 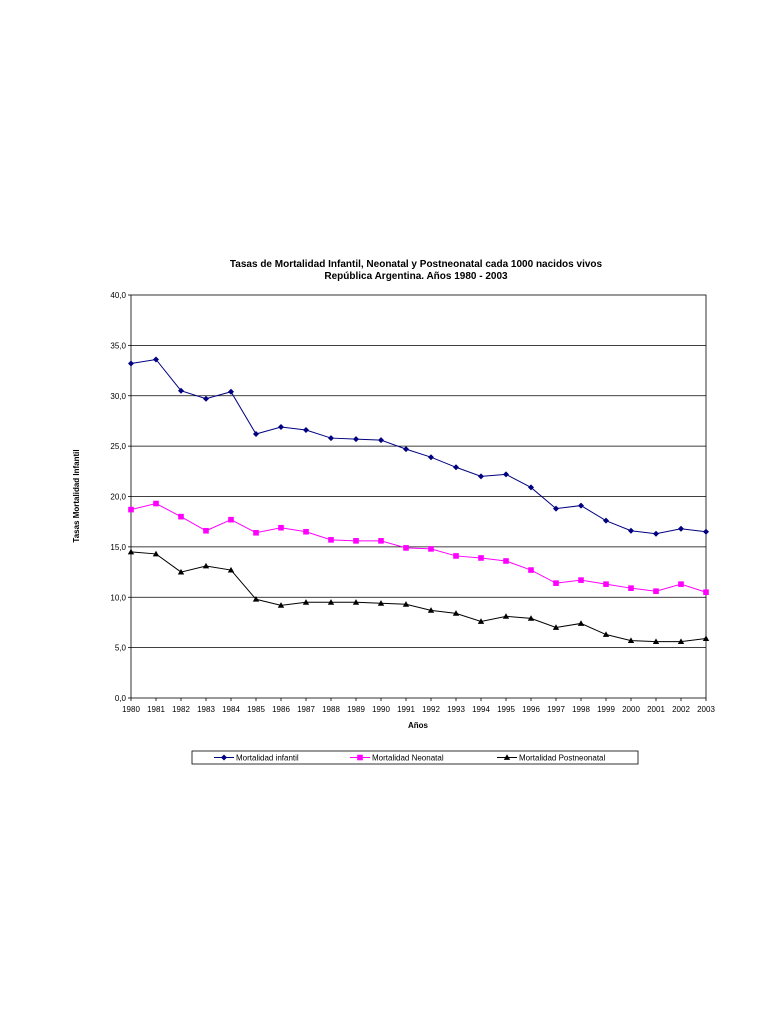 I want to click on legend-label: Mortalidad Postneonatal, so click(x=562, y=758).